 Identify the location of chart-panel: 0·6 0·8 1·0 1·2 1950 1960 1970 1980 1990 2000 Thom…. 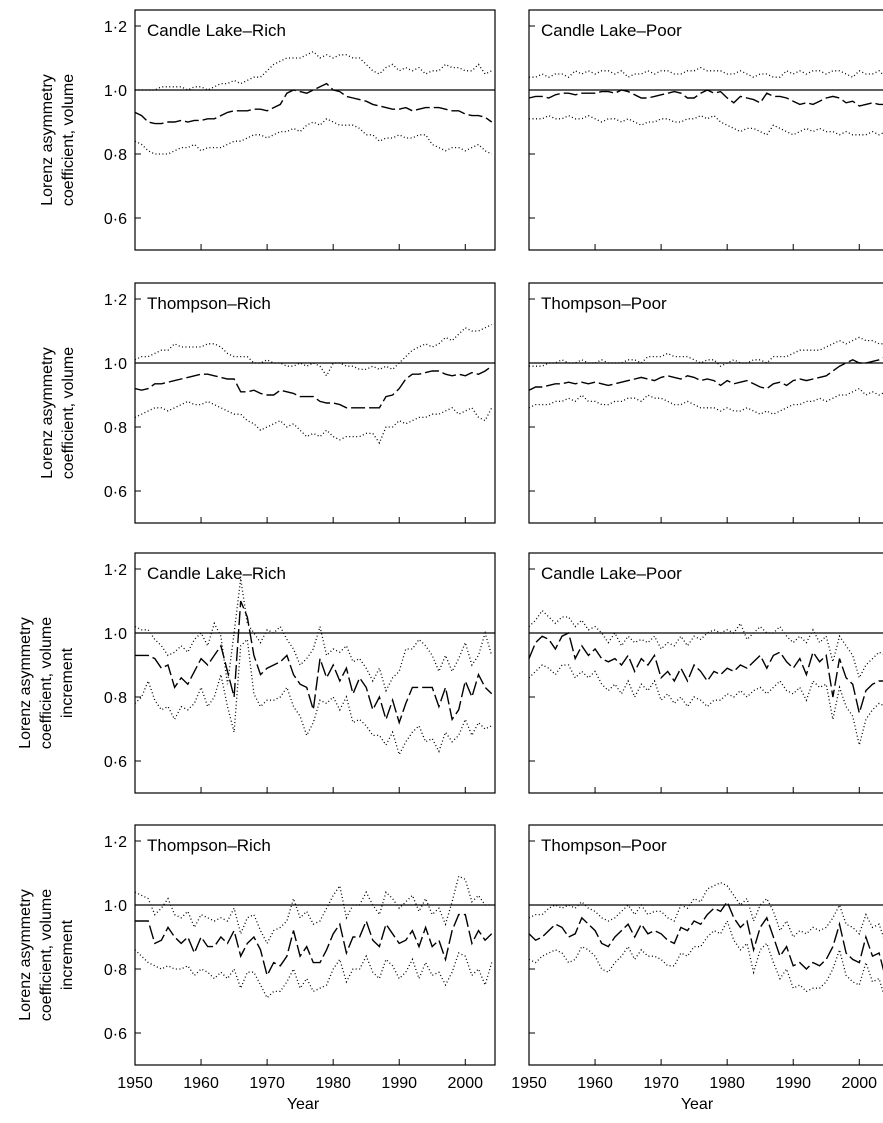
(256, 968).